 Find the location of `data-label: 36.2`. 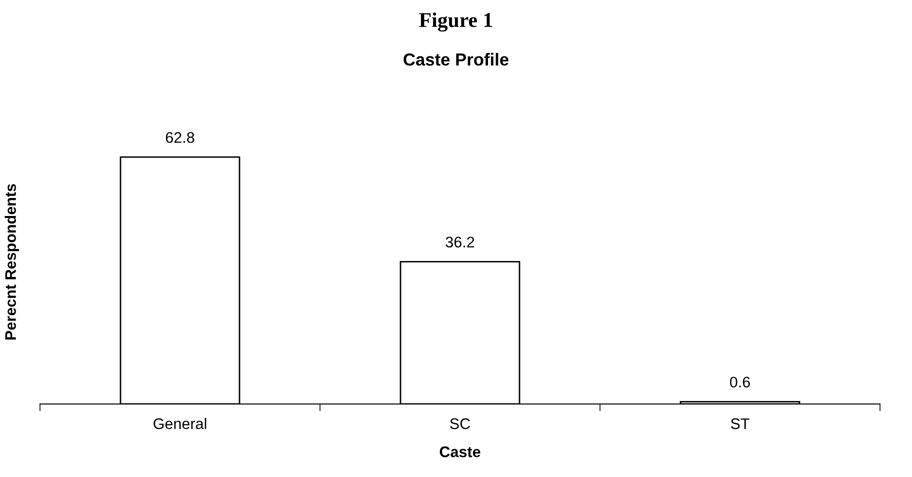

data-label: 36.2 is located at coordinates (460, 242).